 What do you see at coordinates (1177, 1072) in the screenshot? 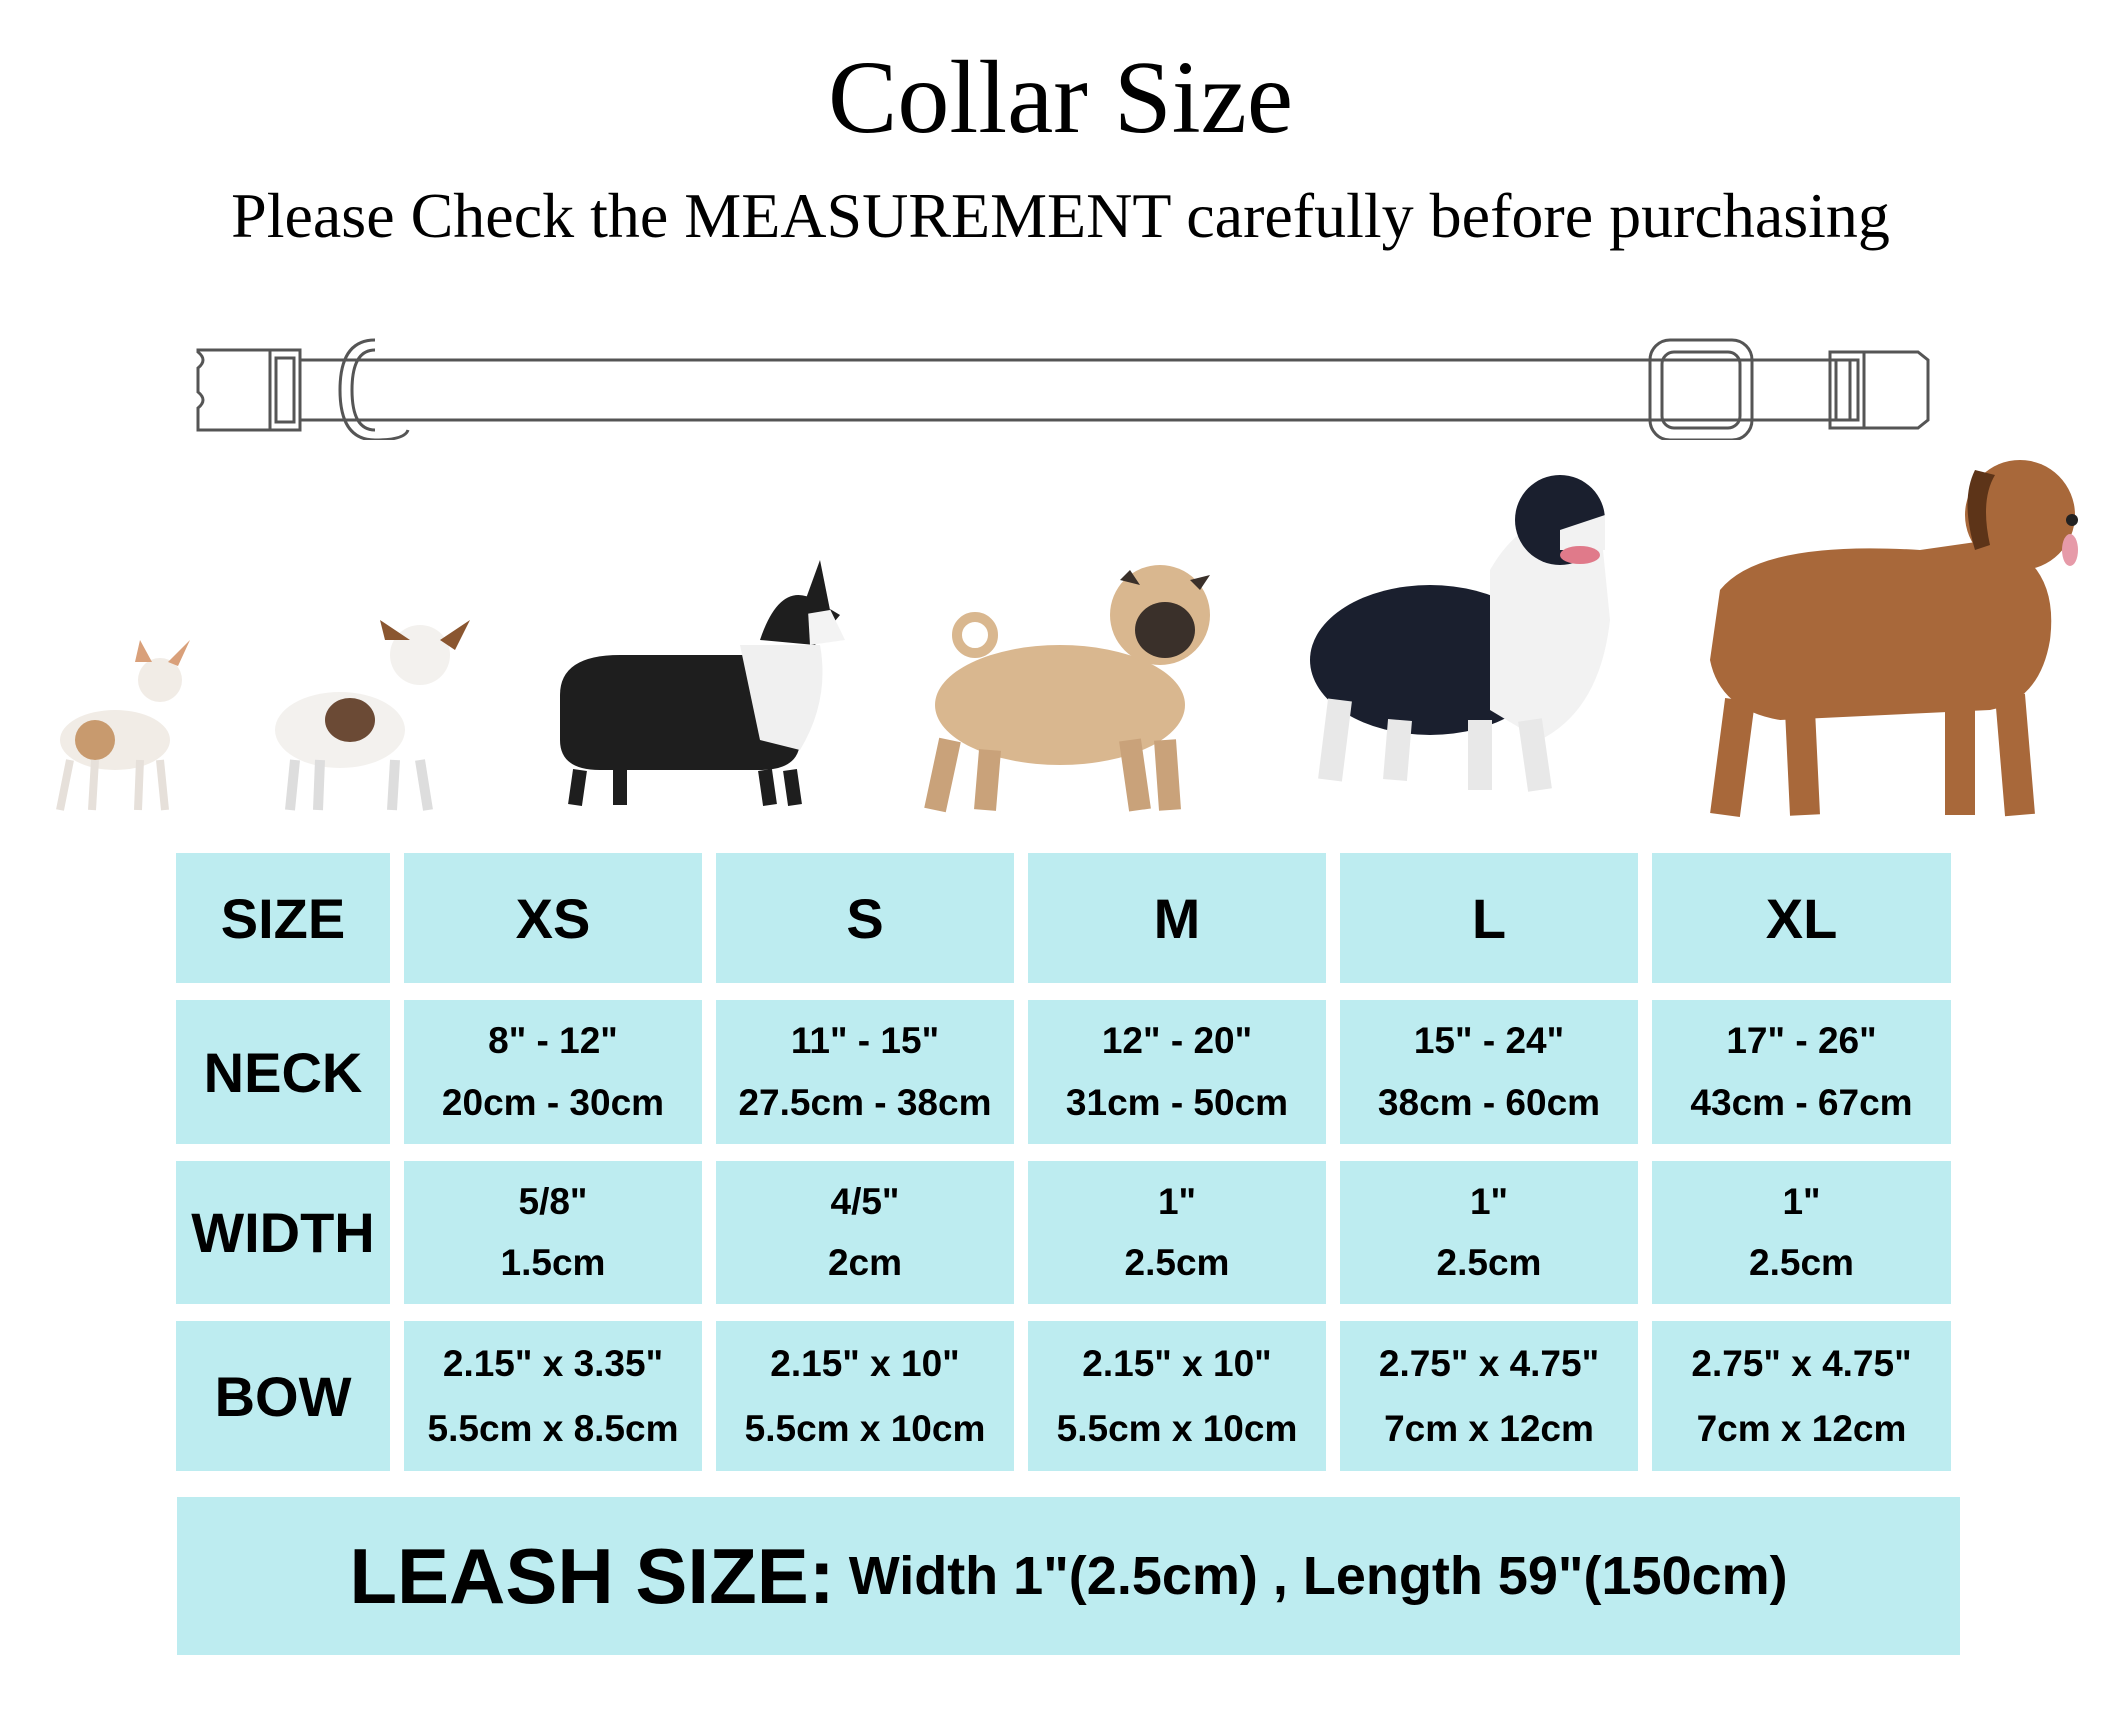
I see `neck-cell: 12" - 20" 31cm - 50cm` at bounding box center [1177, 1072].